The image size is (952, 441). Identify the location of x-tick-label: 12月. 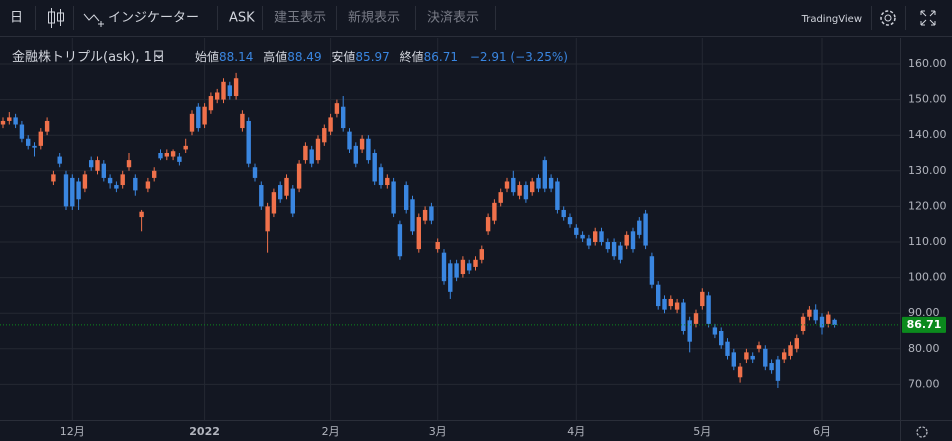
(72, 431).